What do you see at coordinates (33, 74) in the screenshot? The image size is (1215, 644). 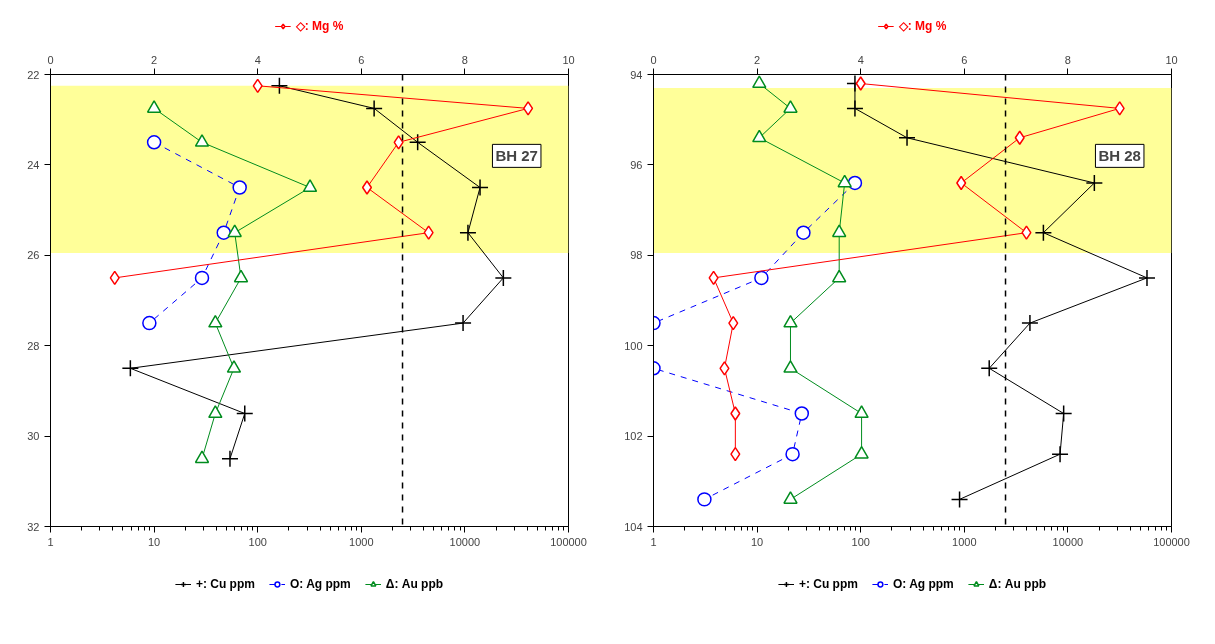 I see `y-tick-label: 22` at bounding box center [33, 74].